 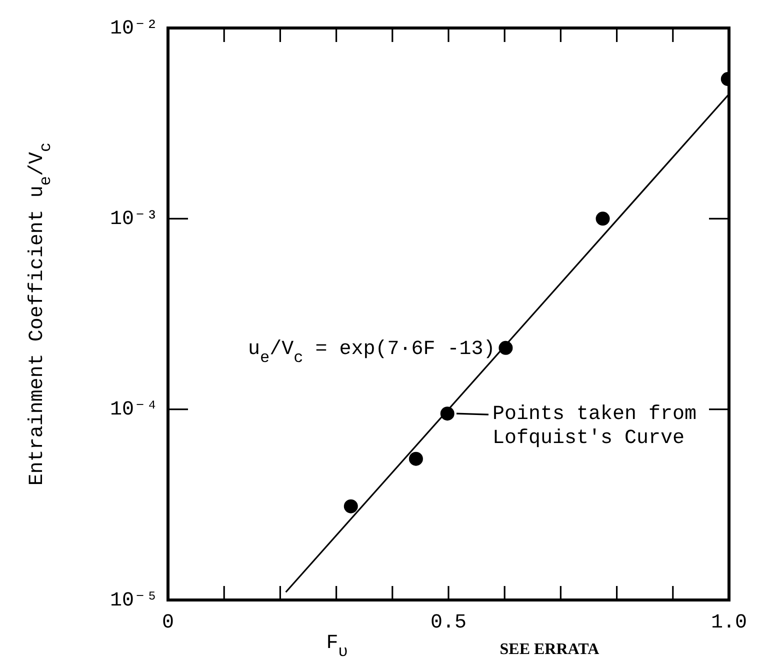 I want to click on annotation: Points taken from Lofquist's Curve, so click(x=594, y=426).